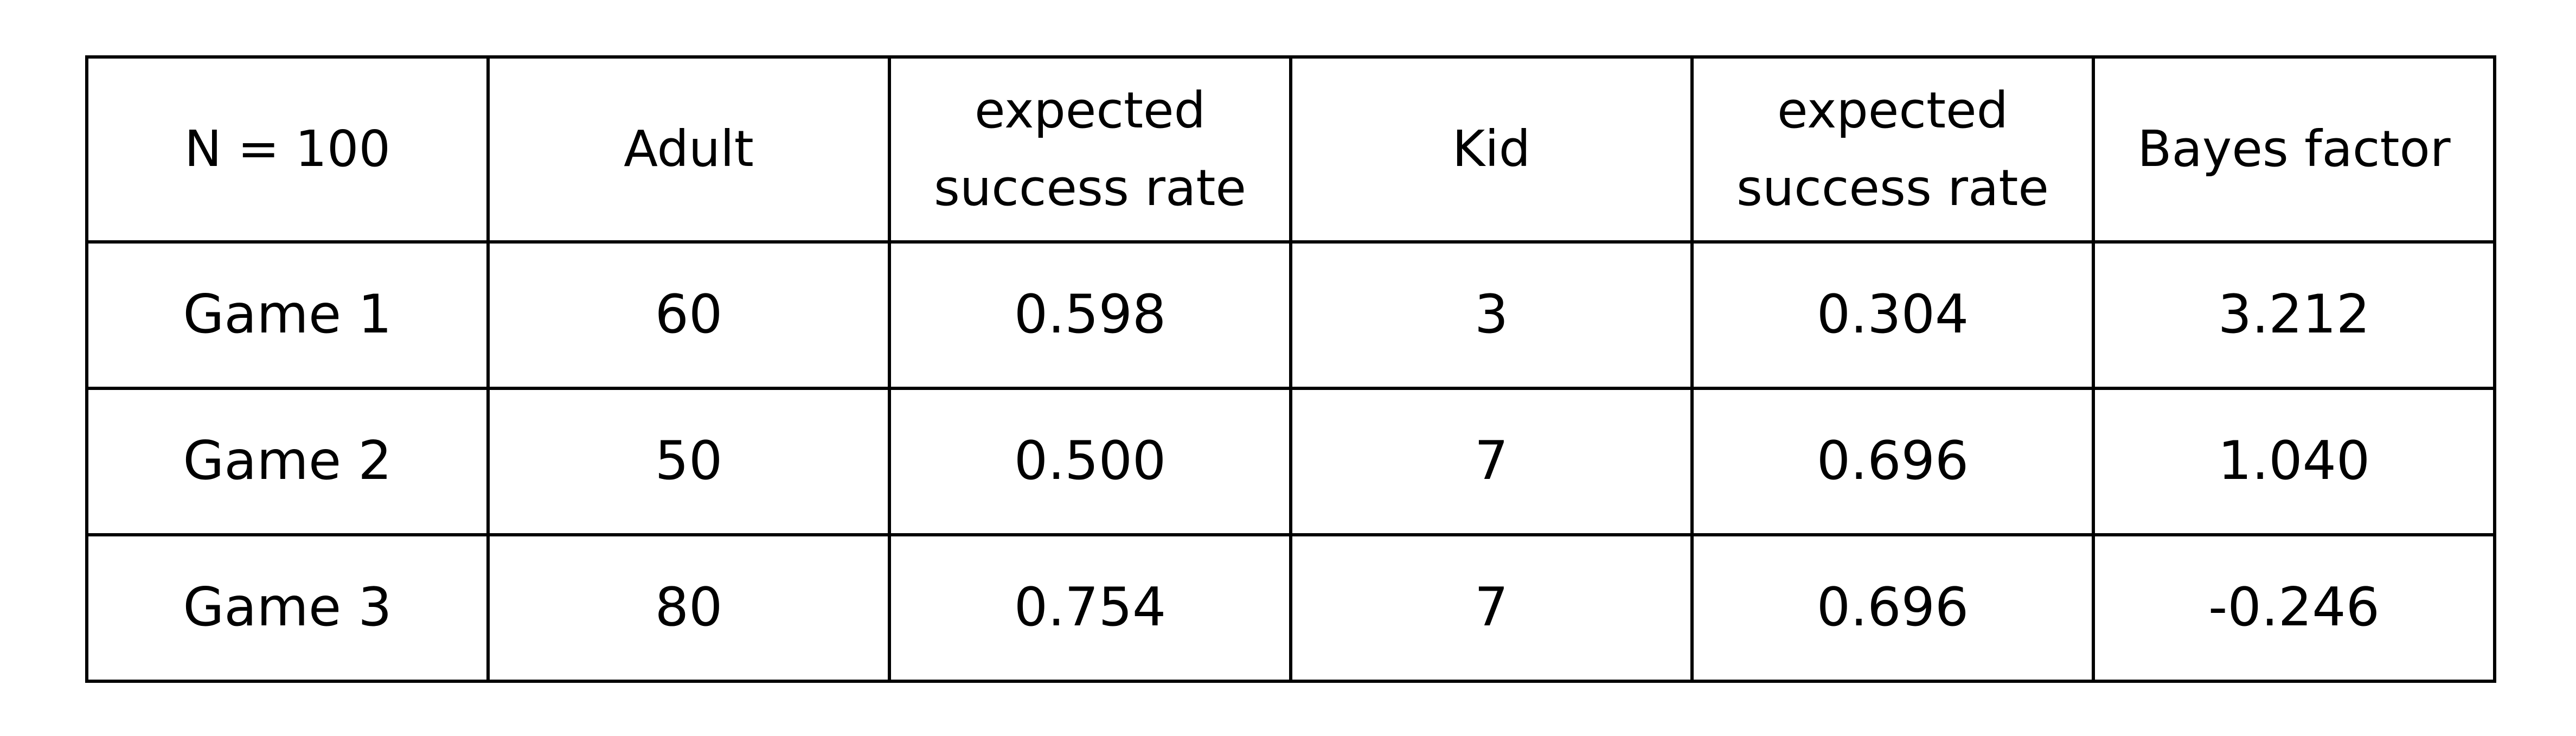  I want to click on table-cell: -0.246, so click(2294, 608).